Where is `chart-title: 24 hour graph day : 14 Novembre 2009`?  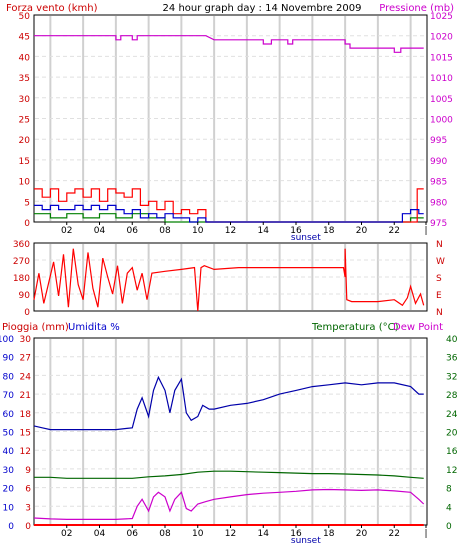
chart-title: 24 hour graph day : 14 Novembre 2009 is located at coordinates (262, 8).